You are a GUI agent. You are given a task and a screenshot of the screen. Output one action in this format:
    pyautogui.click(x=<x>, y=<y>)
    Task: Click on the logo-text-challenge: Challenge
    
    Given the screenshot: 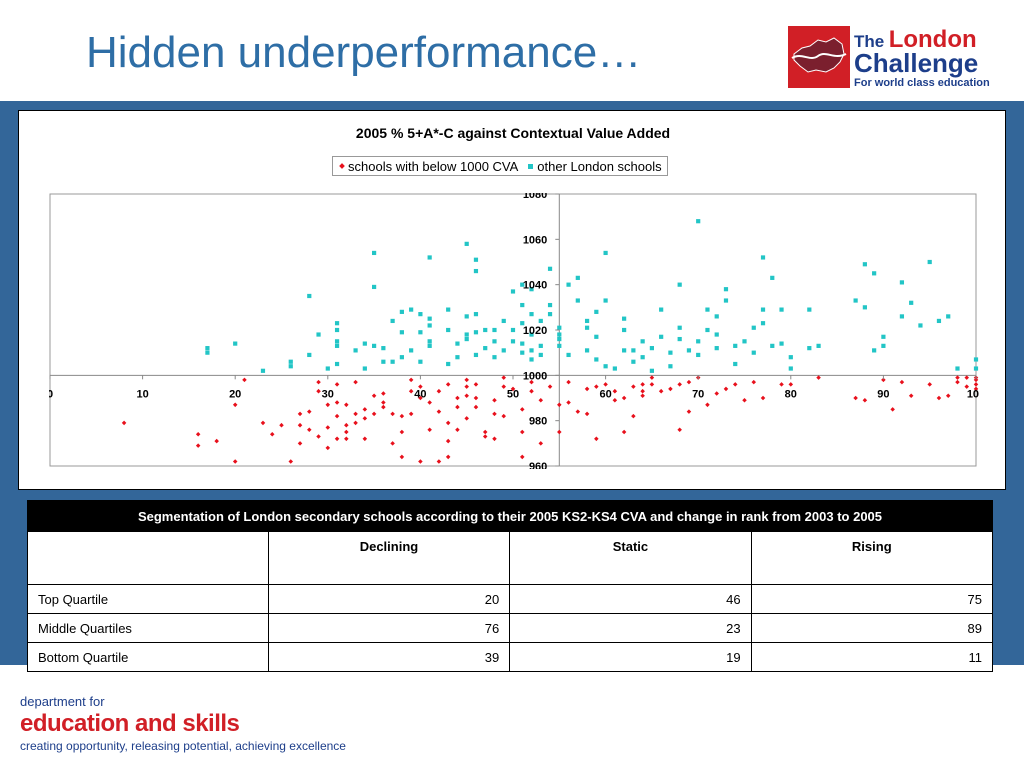 What is the action you would take?
    pyautogui.click(x=916, y=63)
    